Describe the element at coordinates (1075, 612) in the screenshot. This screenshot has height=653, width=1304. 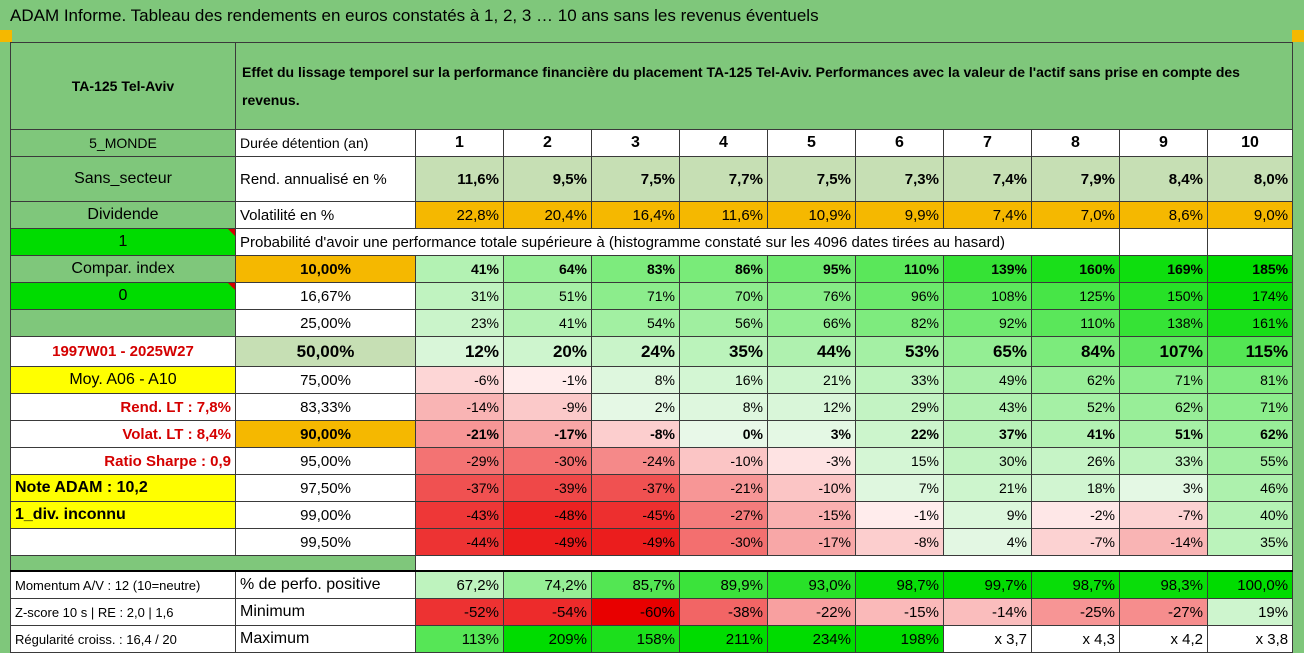
I see `minimum-value: -25%` at that location.